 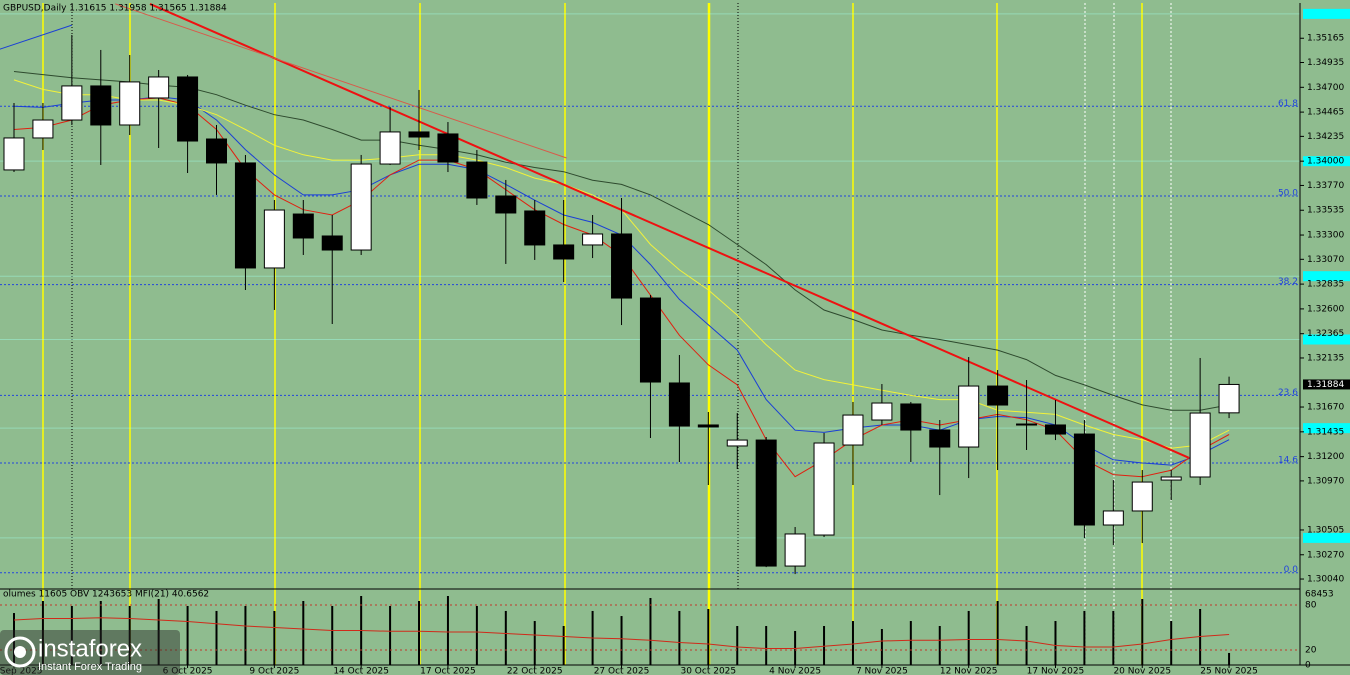 I want to click on logo-icon, so click(x=20, y=652).